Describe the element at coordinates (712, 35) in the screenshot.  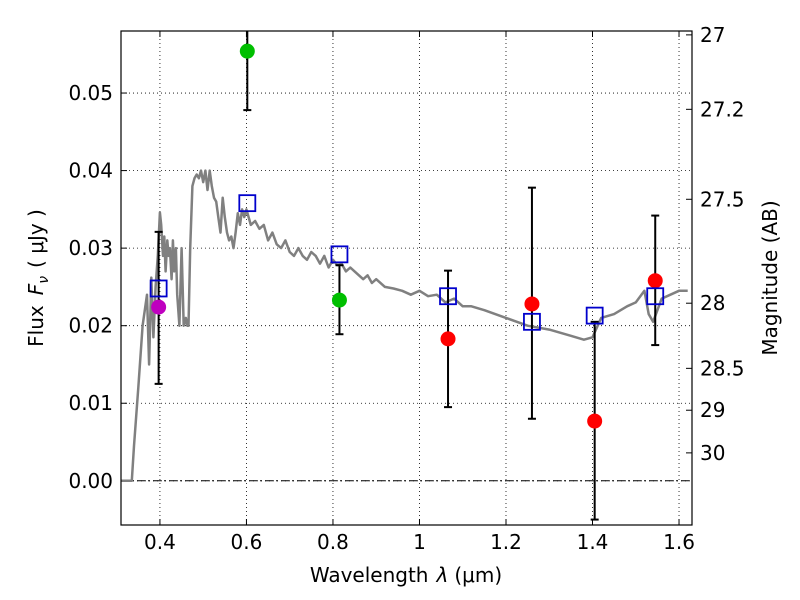
I see `y2-tick-label: 27` at that location.